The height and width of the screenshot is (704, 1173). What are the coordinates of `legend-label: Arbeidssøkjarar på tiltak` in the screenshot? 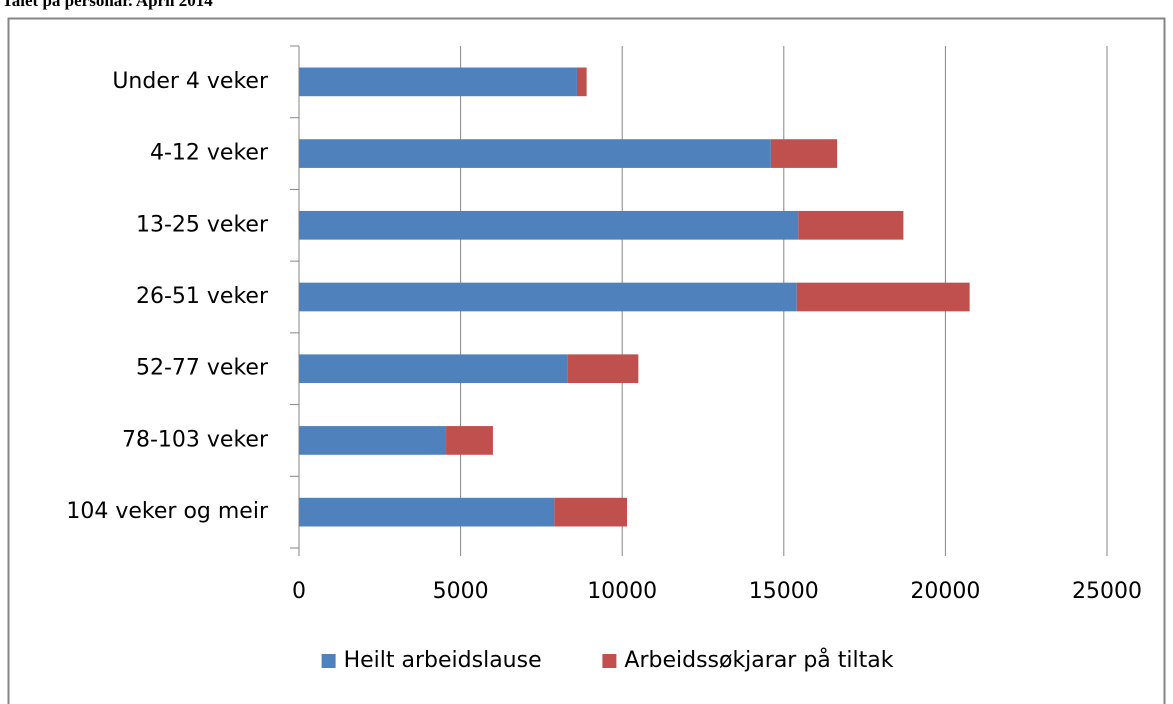 It's located at (758, 660).